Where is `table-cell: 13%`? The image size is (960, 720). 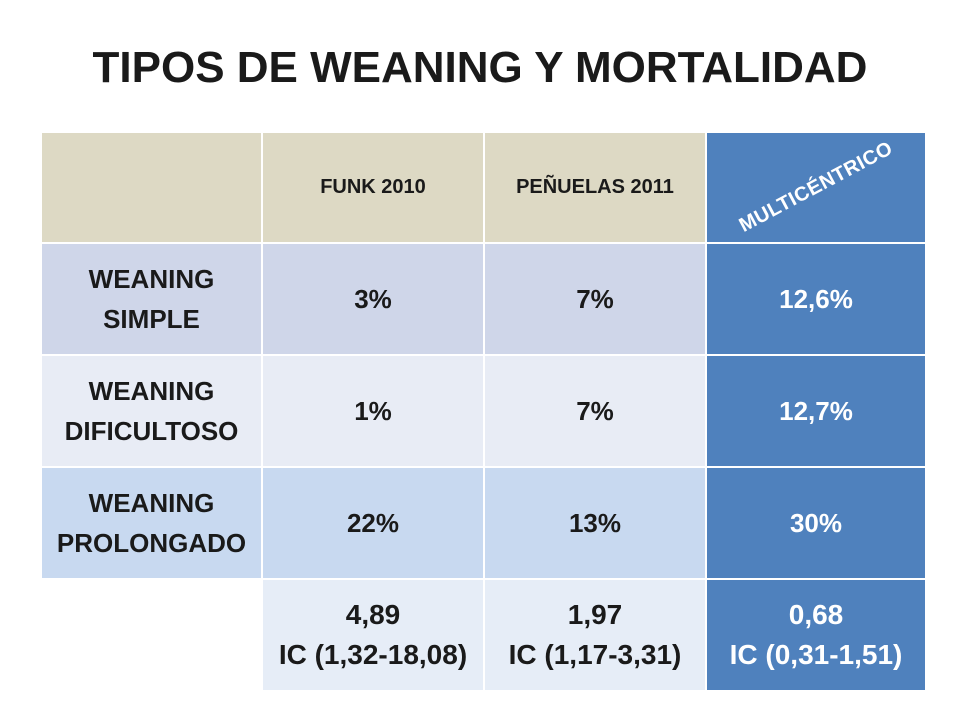 table-cell: 13% is located at coordinates (595, 523).